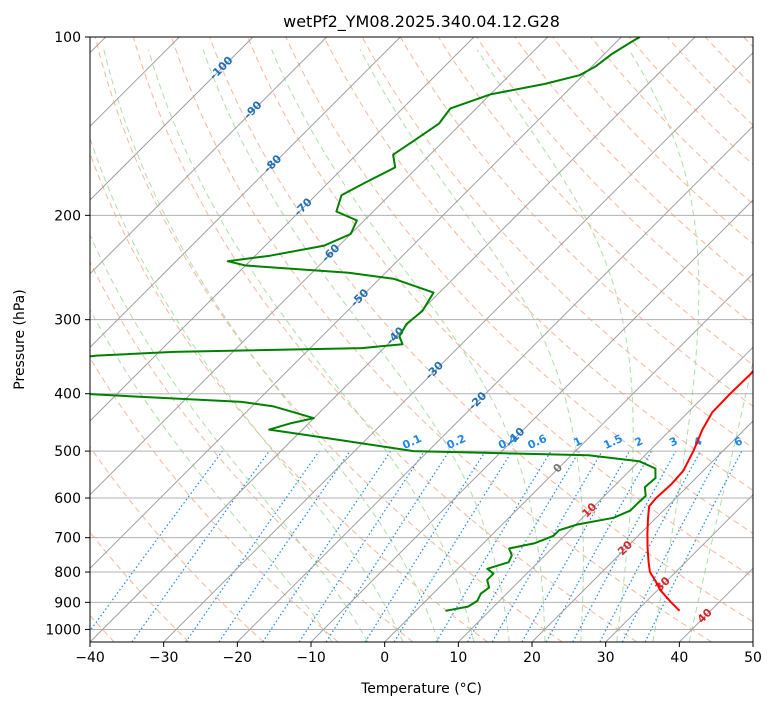 The height and width of the screenshot is (708, 775). I want to click on y-tick-label: 300, so click(67, 321).